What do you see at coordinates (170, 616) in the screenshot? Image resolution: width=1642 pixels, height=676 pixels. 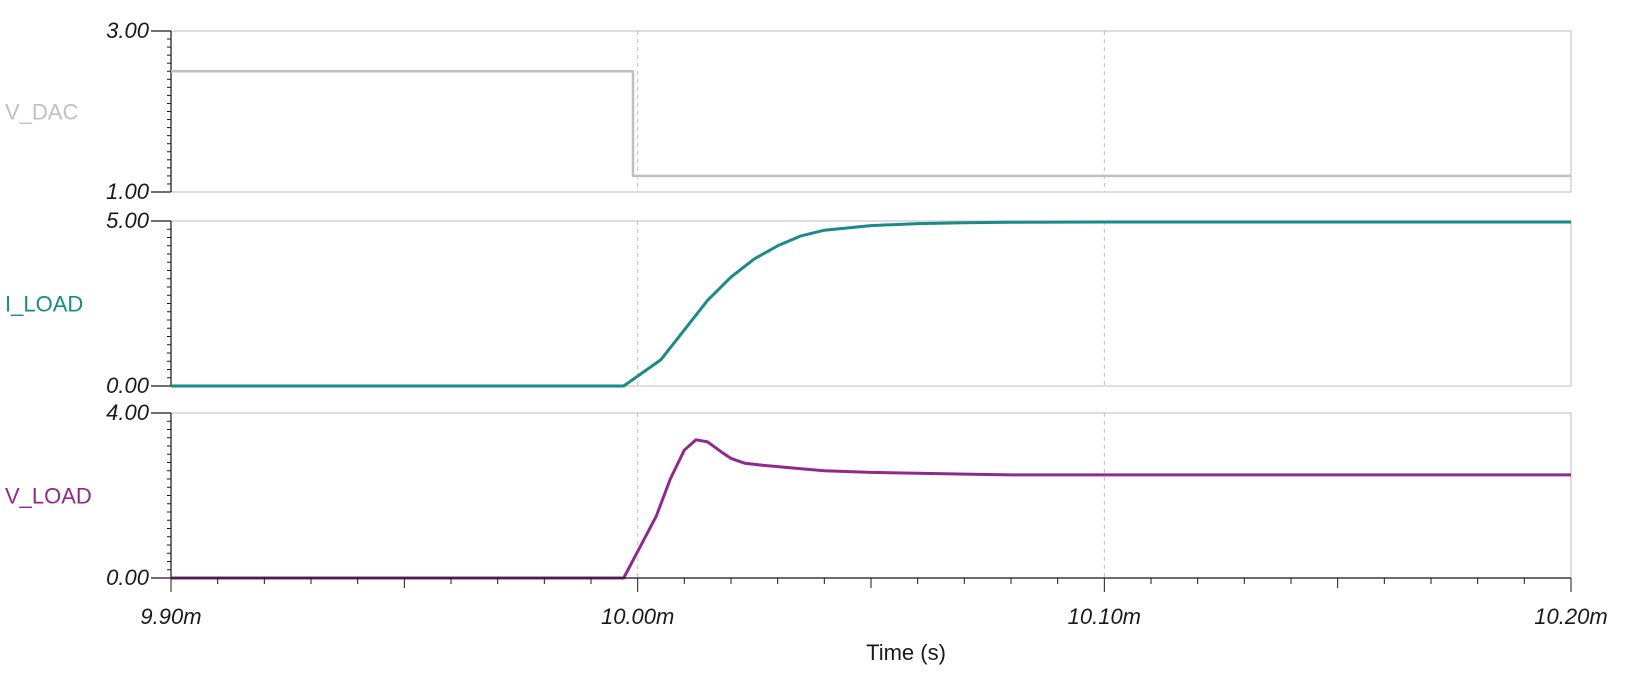 I see `x-tick-label: 9.90m` at bounding box center [170, 616].